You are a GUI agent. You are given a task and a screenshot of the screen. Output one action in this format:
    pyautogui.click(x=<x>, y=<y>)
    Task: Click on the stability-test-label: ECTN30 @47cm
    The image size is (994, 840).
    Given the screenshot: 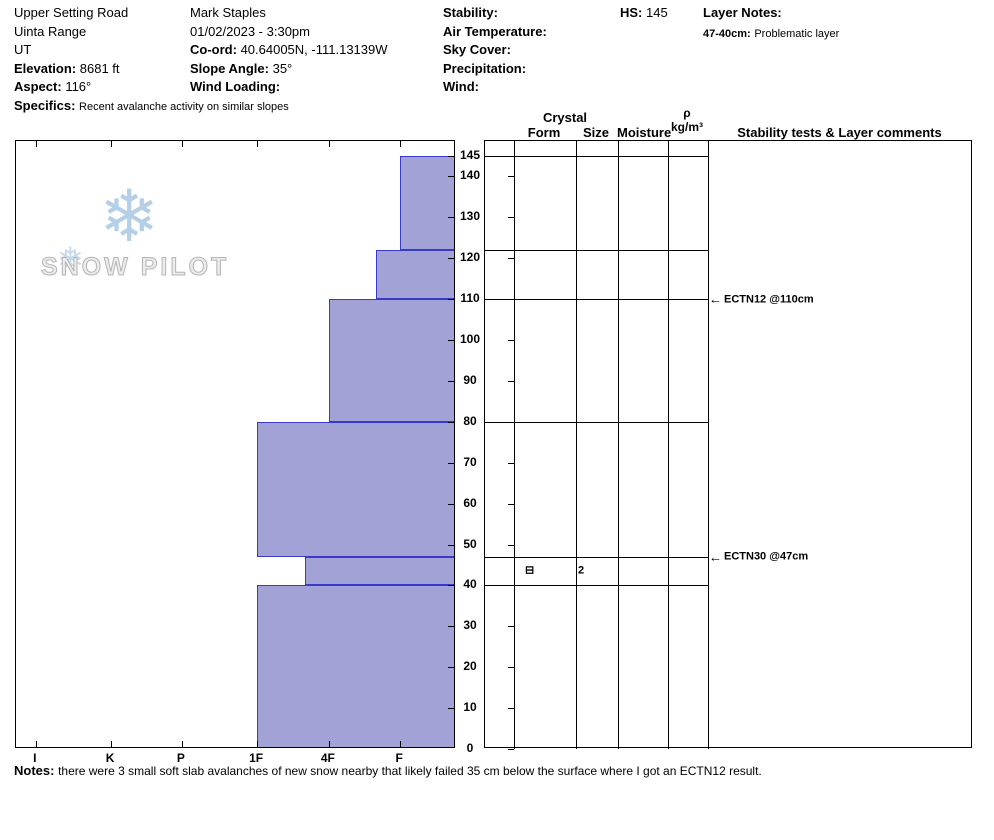 What is the action you would take?
    pyautogui.click(x=766, y=556)
    